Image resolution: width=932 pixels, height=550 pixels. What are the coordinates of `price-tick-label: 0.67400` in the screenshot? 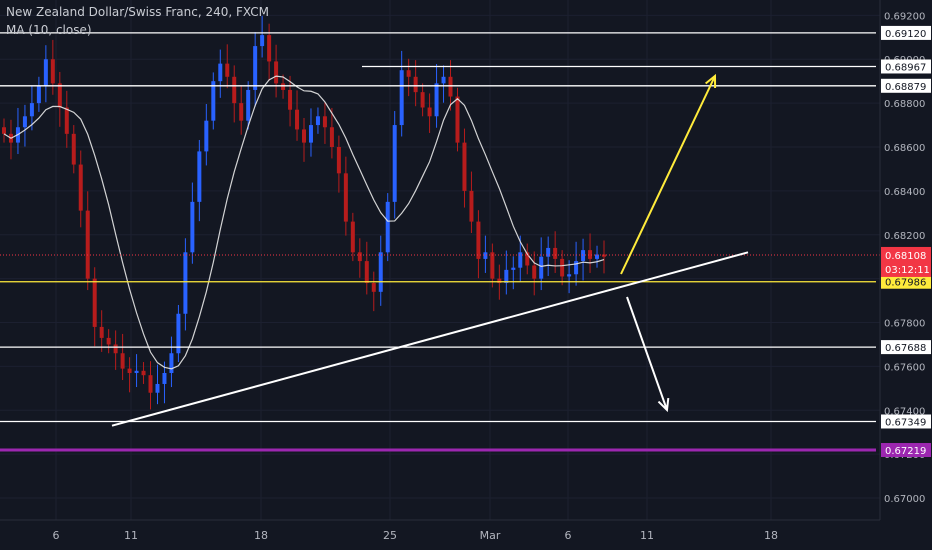 It's located at (904, 411).